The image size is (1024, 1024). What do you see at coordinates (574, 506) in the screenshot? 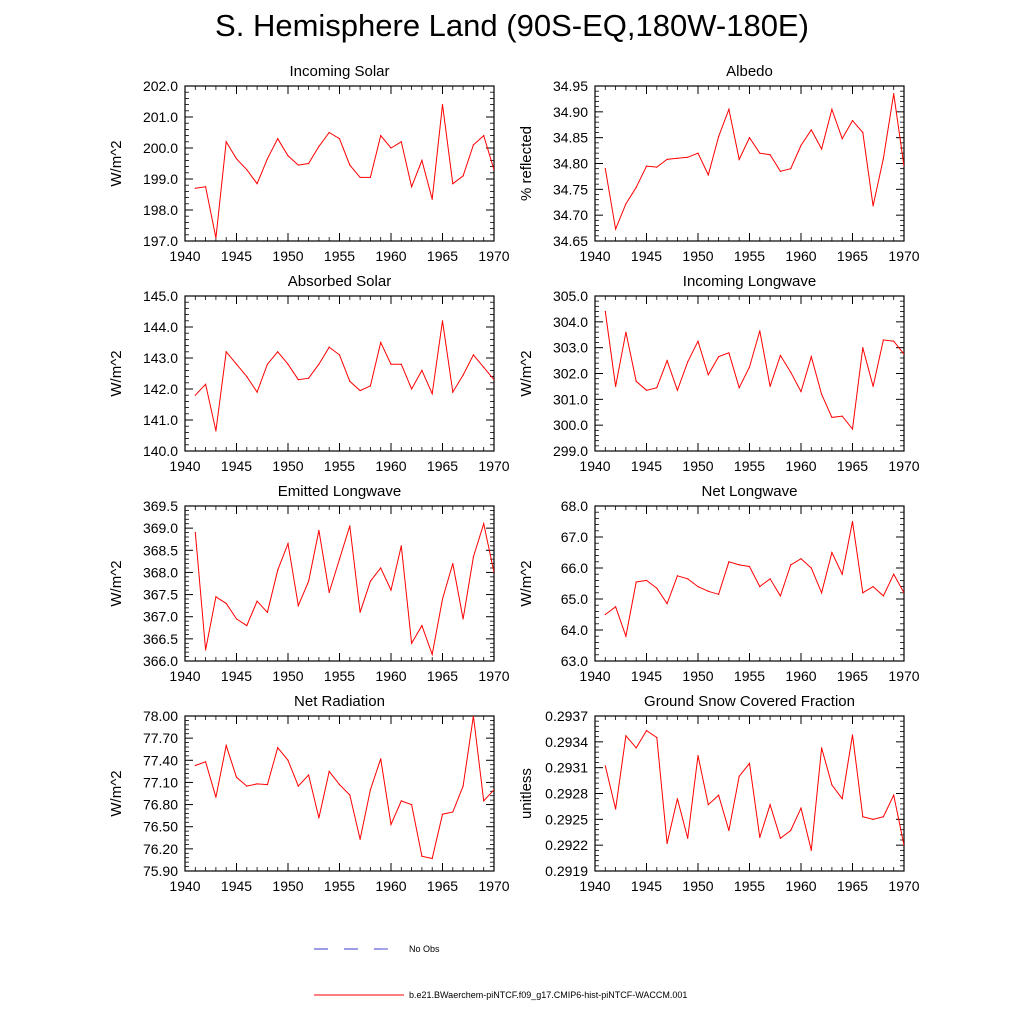
I see `y-tick-label: 68.0` at bounding box center [574, 506].